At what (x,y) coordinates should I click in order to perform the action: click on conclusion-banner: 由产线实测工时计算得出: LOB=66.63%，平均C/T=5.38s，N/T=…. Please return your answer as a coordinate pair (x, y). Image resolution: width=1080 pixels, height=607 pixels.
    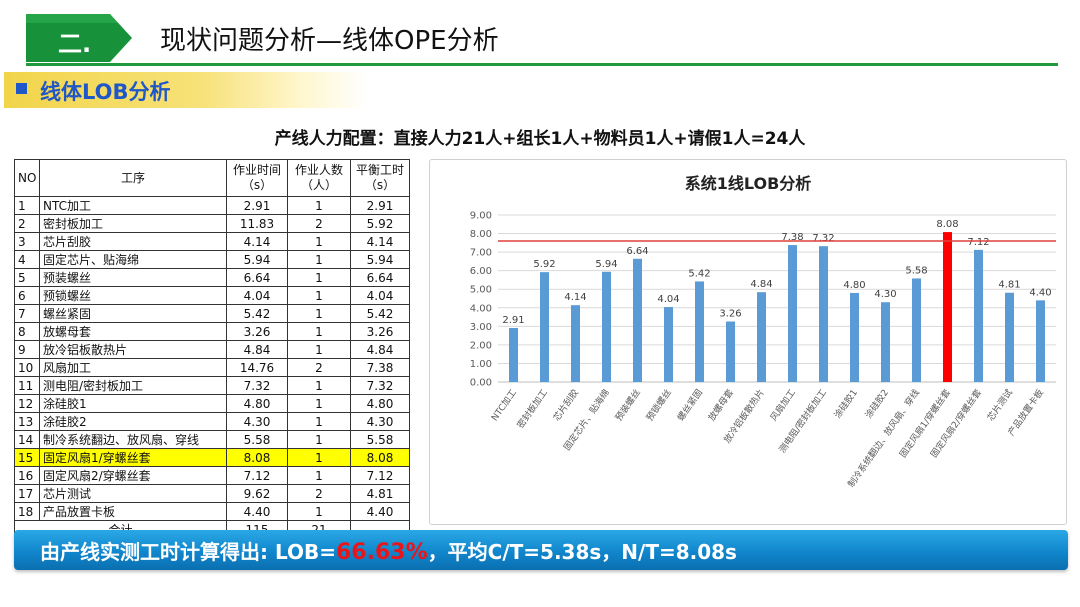
    Looking at the image, I should click on (541, 550).